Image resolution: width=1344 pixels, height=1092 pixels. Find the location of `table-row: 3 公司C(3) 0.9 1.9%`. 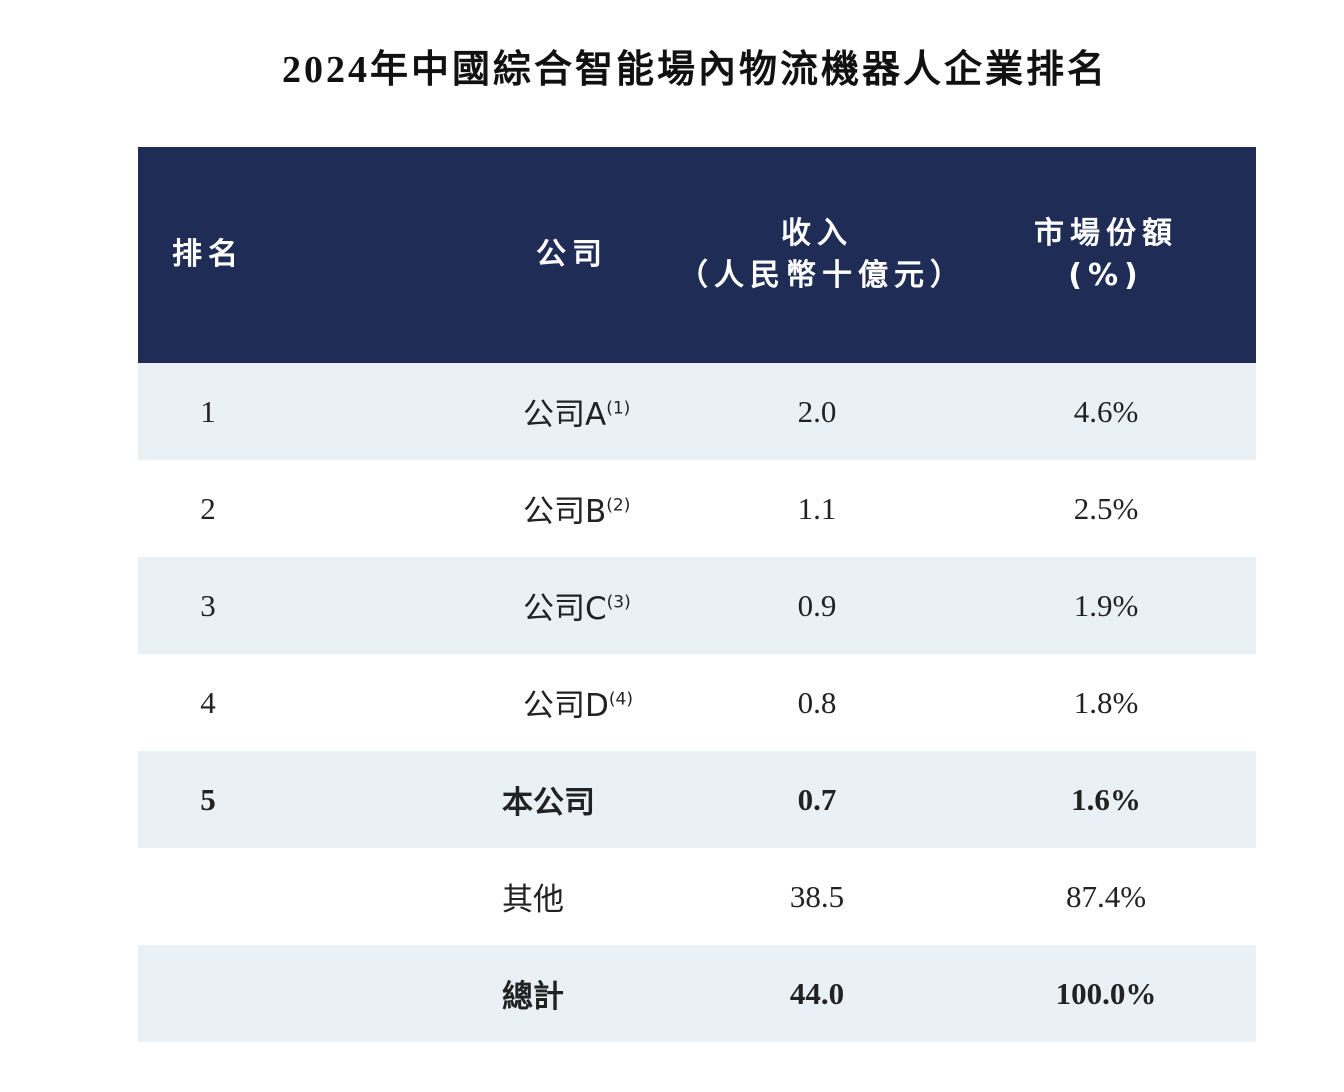

table-row: 3 公司C(3) 0.9 1.9% is located at coordinates (697, 605).